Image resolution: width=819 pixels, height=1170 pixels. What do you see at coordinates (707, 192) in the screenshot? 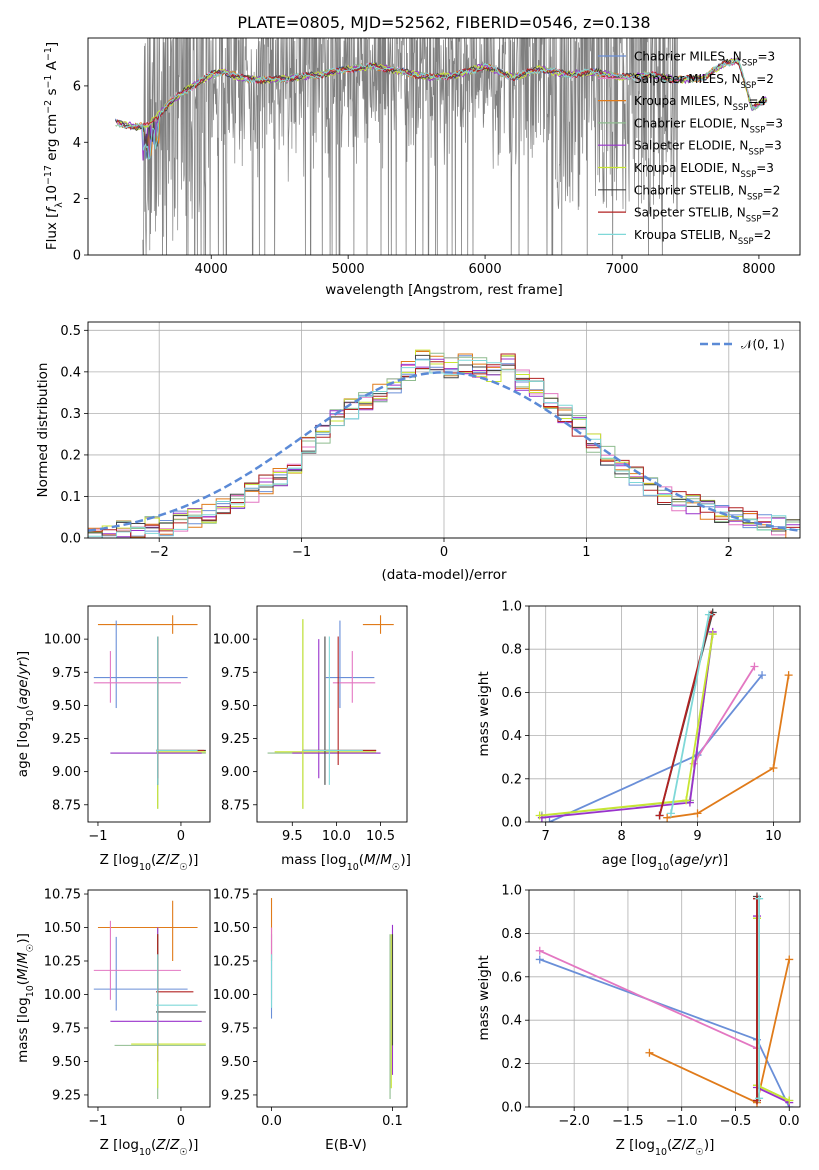
I see `legend-entry: Chabrier STELIB, NSSP=2` at bounding box center [707, 192].